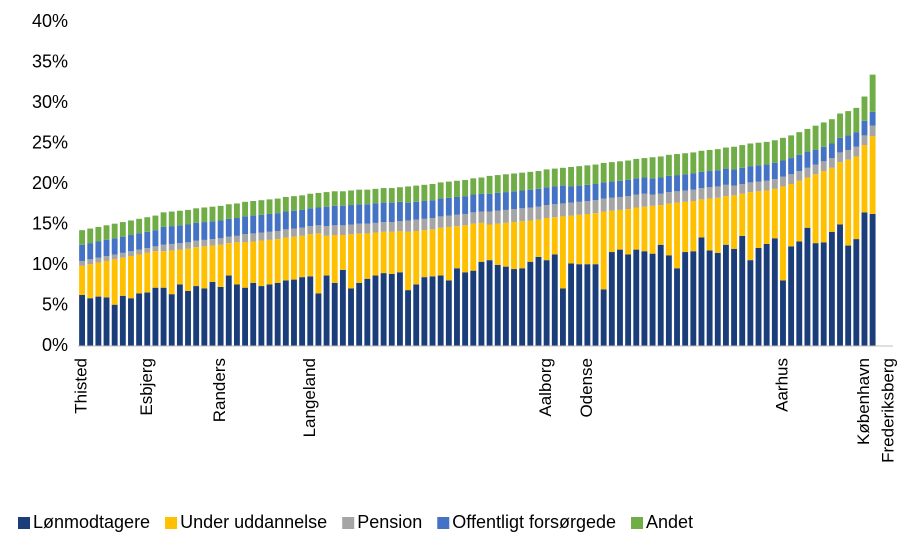 This screenshot has width=913, height=534. I want to click on legend-label: Andet, so click(669, 522).